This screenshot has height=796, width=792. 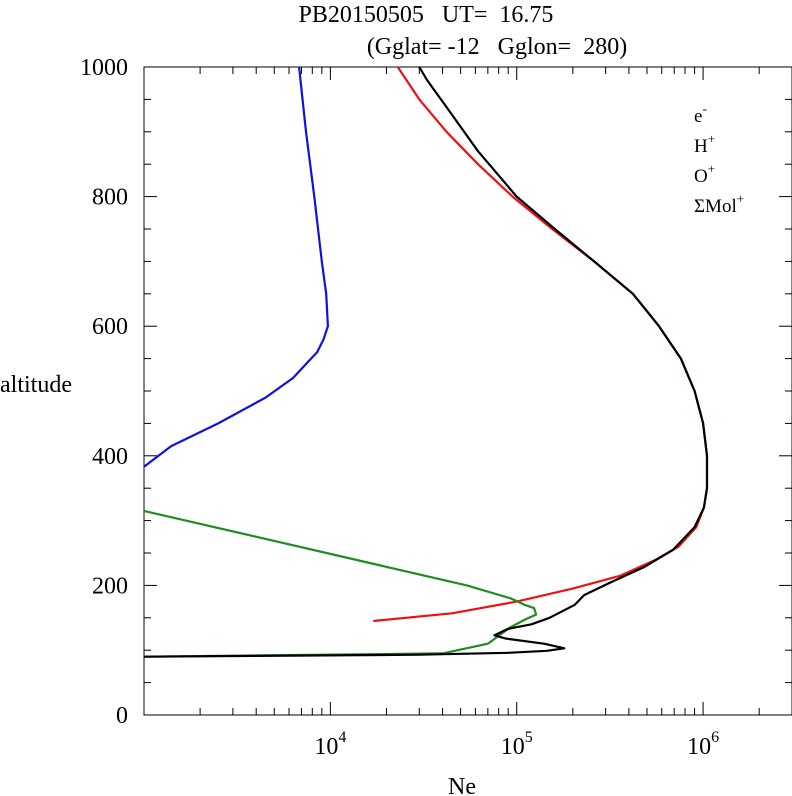 What do you see at coordinates (110, 327) in the screenshot?
I see `y-tick-label: 600` at bounding box center [110, 327].